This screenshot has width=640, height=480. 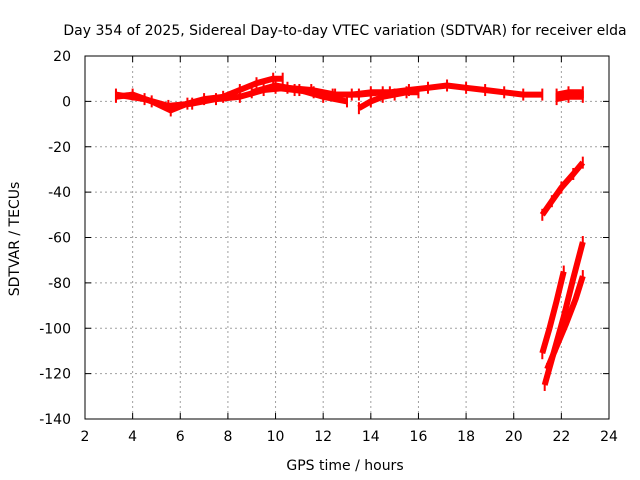 I want to click on y-tick-label: -20, so click(x=59, y=148).